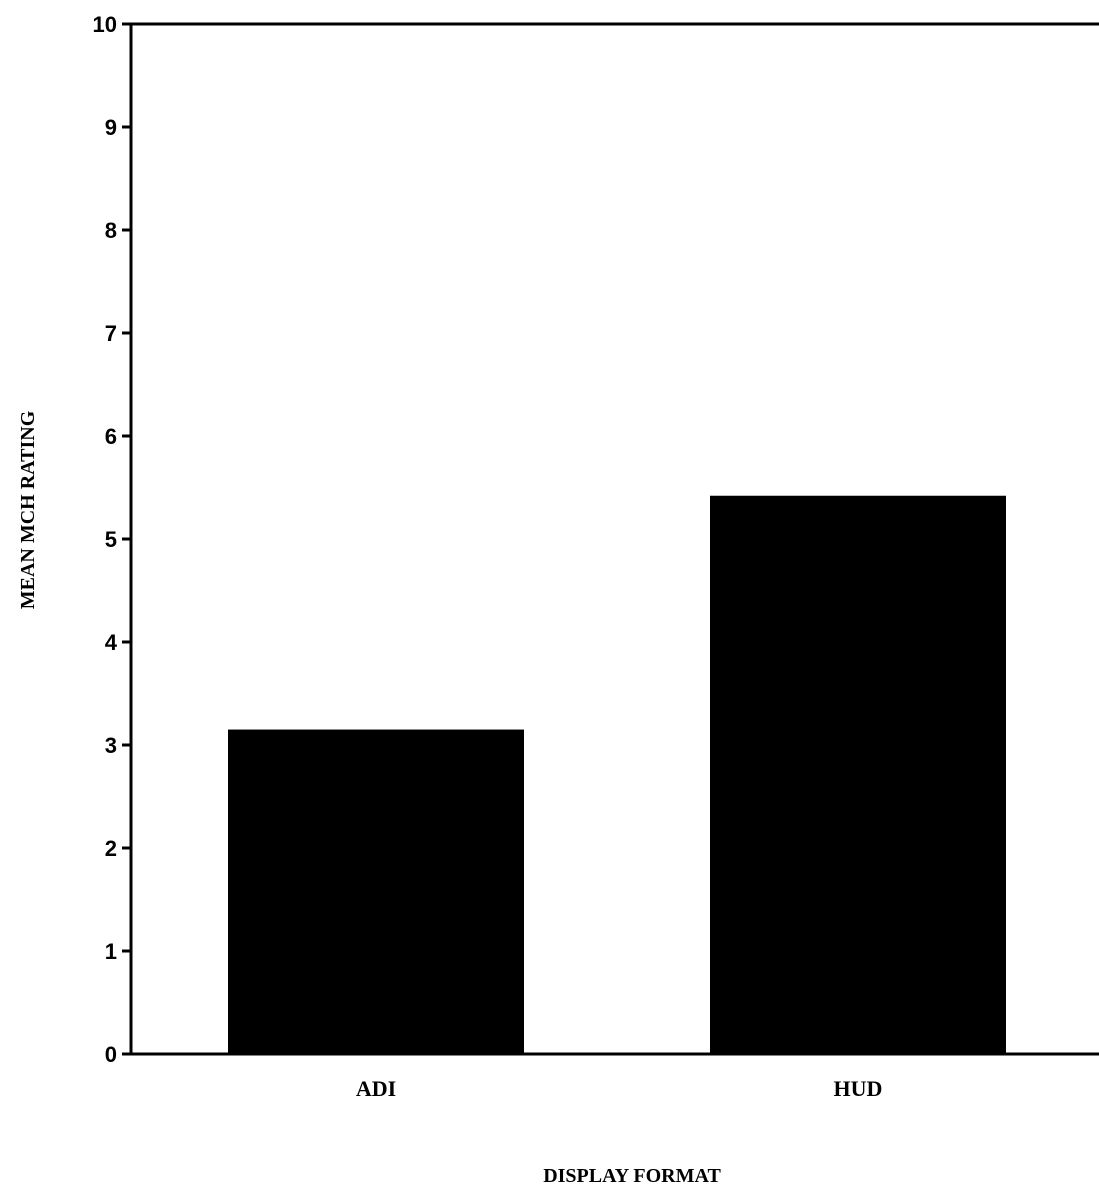 This screenshot has width=1099, height=1191. I want to click on y-tick-label: 2, so click(111, 848).